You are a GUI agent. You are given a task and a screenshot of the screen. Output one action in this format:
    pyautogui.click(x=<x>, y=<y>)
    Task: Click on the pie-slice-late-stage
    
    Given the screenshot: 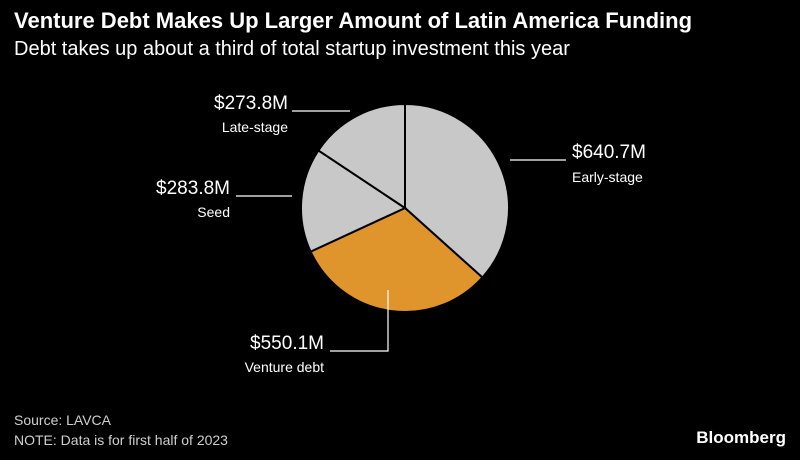 What is the action you would take?
    pyautogui.click(x=361, y=156)
    